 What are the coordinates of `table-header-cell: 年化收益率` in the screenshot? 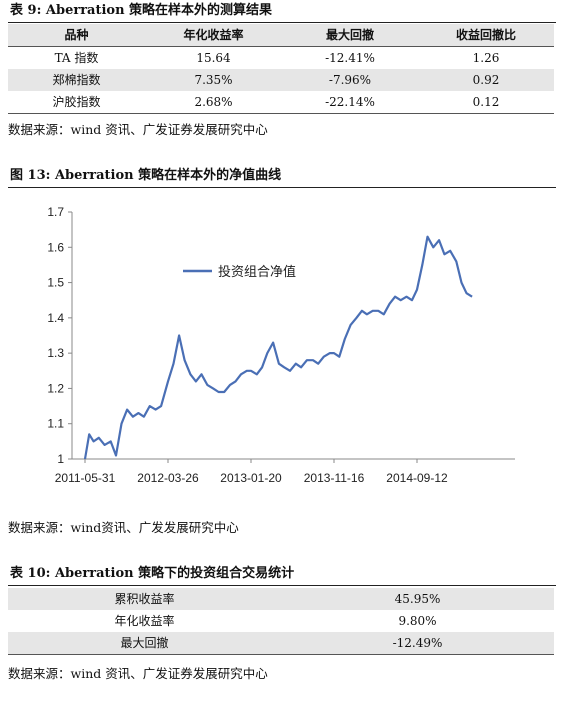 It's located at (213, 35).